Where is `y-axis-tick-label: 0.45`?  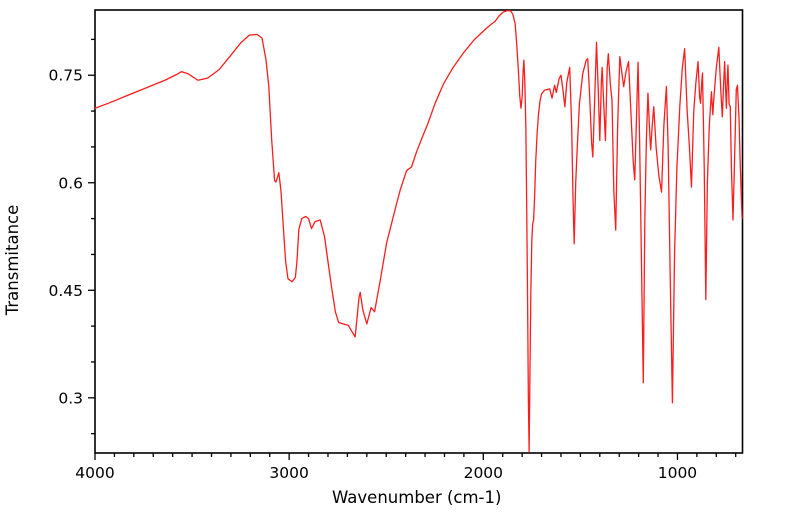
y-axis-tick-label: 0.45 is located at coordinates (65, 291).